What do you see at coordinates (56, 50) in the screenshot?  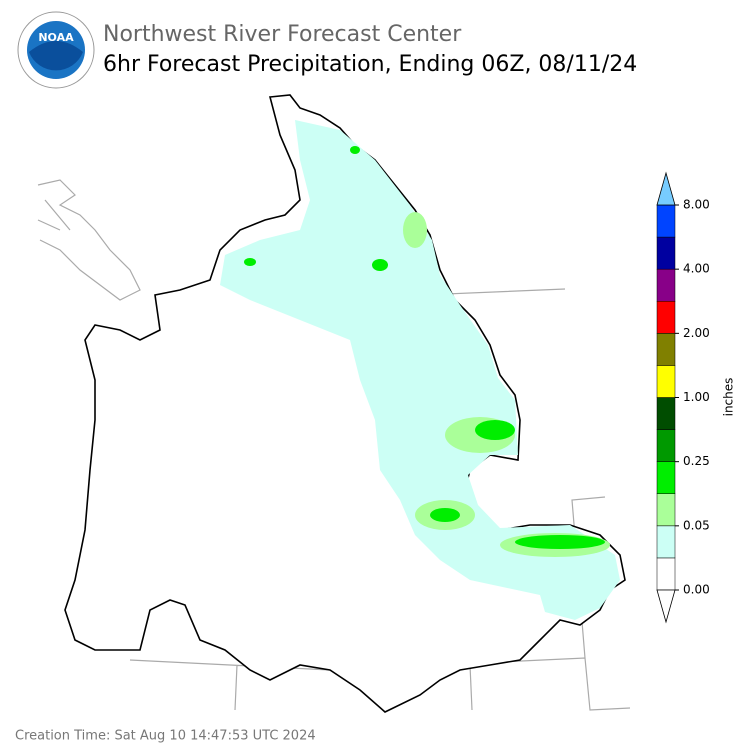 I see `logo: NOAA` at bounding box center [56, 50].